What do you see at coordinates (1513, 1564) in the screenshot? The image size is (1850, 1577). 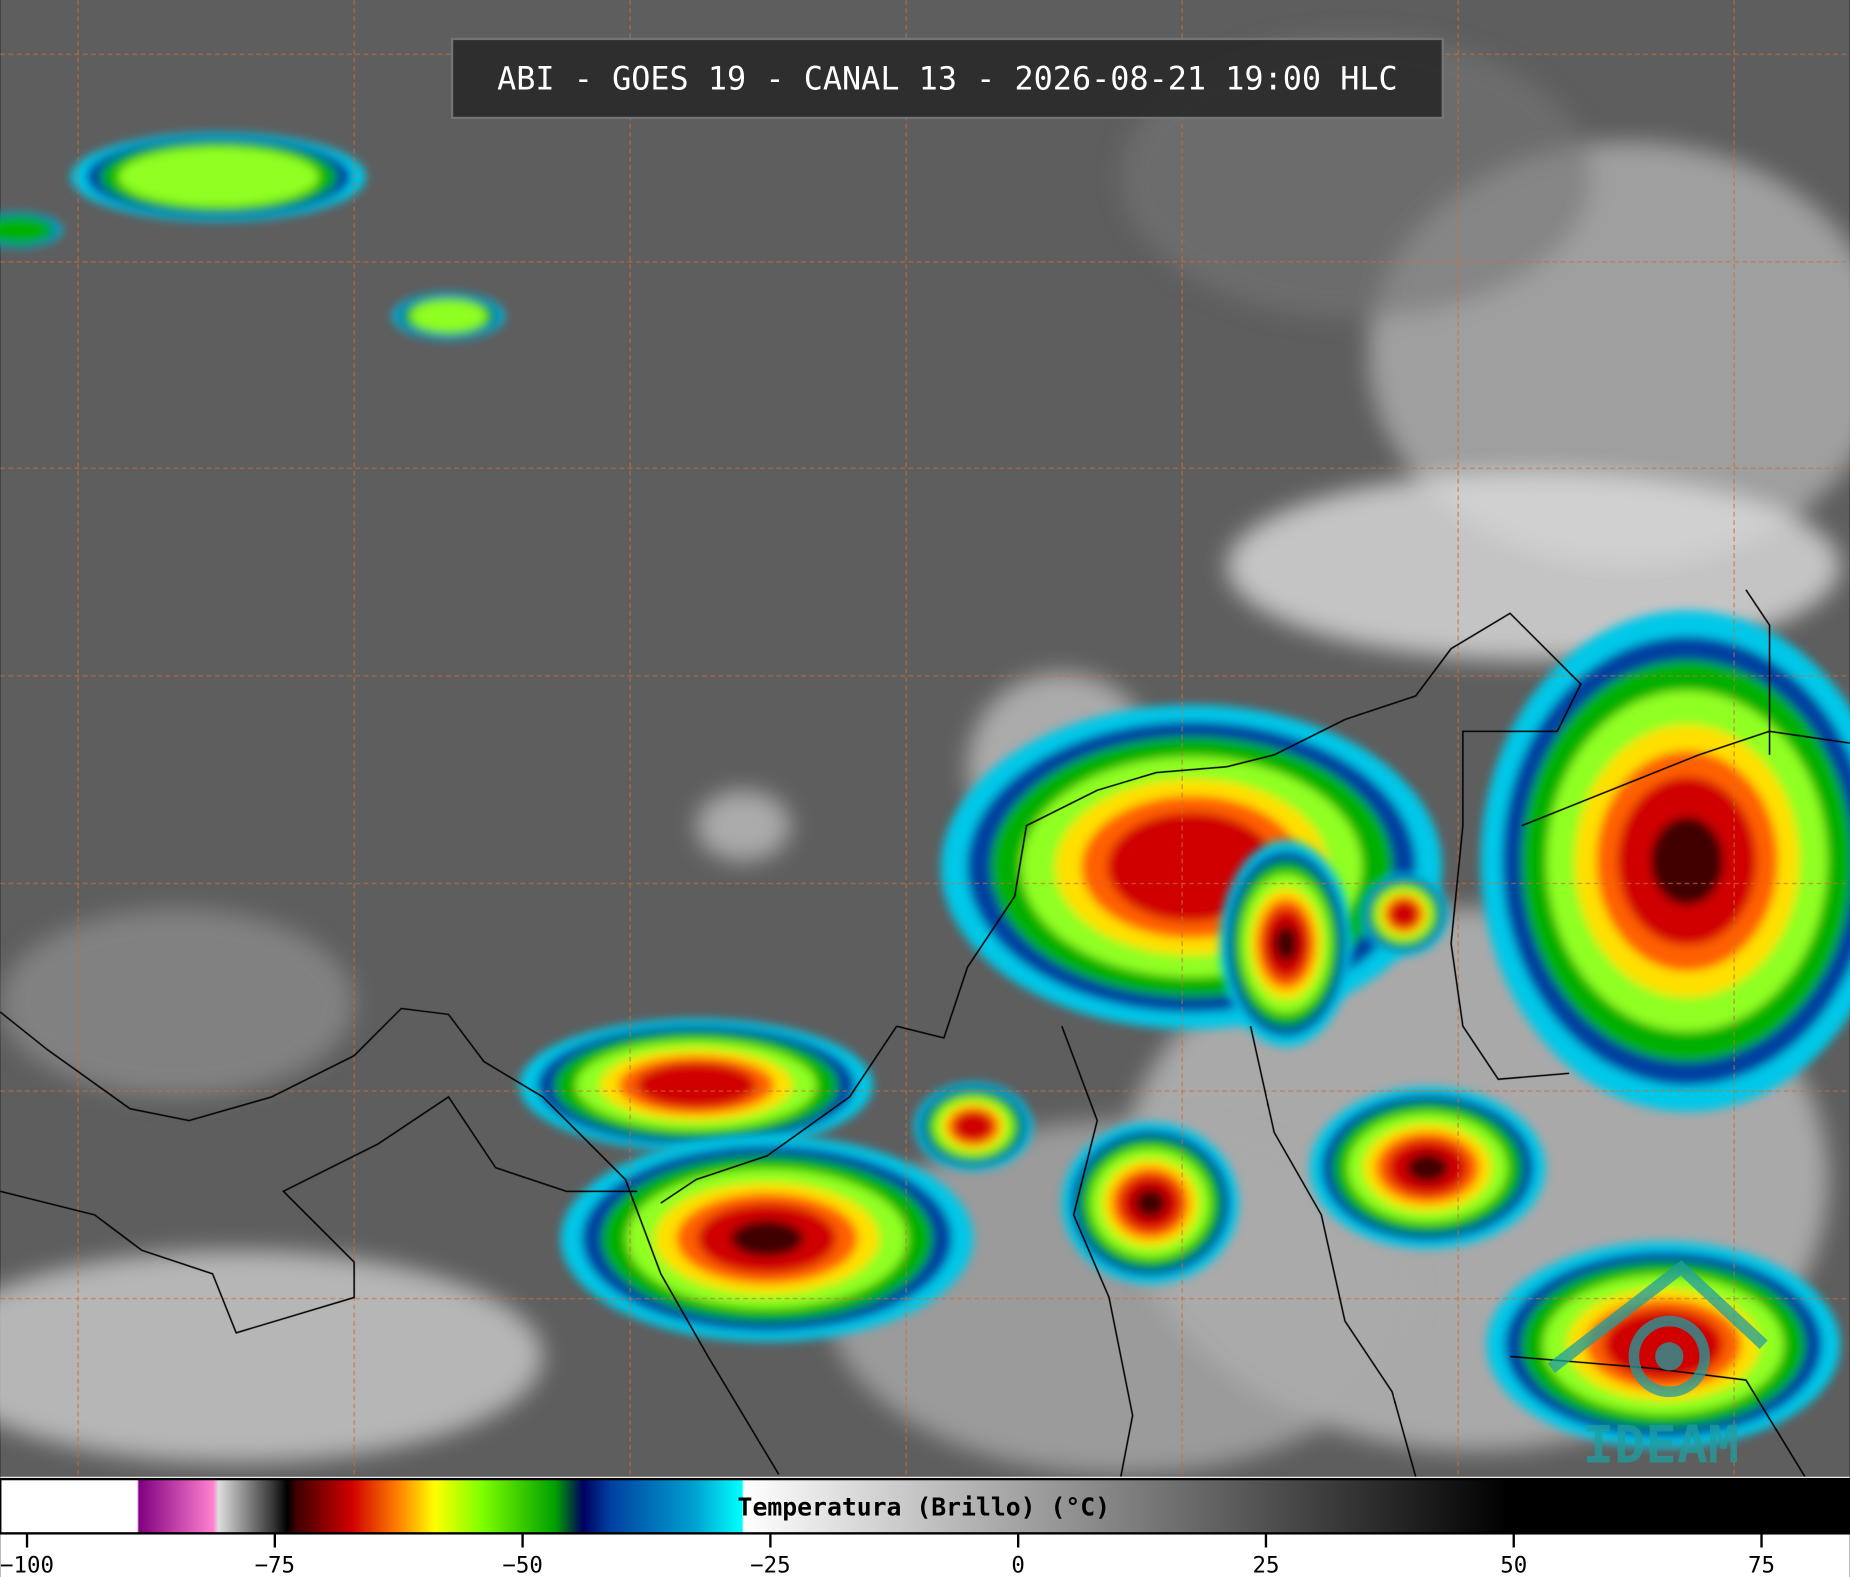 I see `tick-label: 50` at bounding box center [1513, 1564].